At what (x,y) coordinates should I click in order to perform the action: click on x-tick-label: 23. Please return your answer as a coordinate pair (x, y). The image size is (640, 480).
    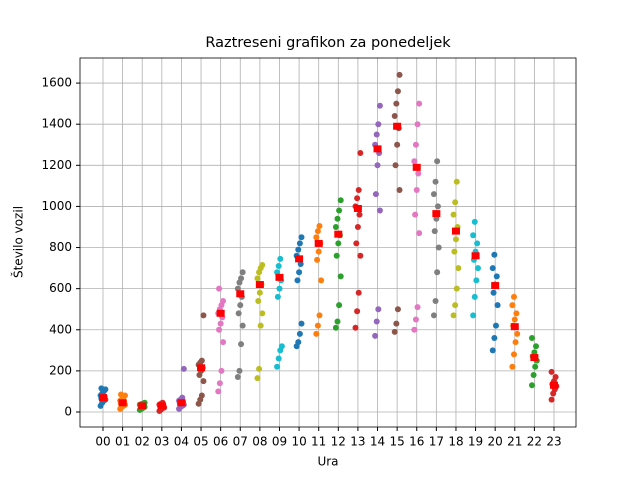
    Looking at the image, I should click on (553, 442).